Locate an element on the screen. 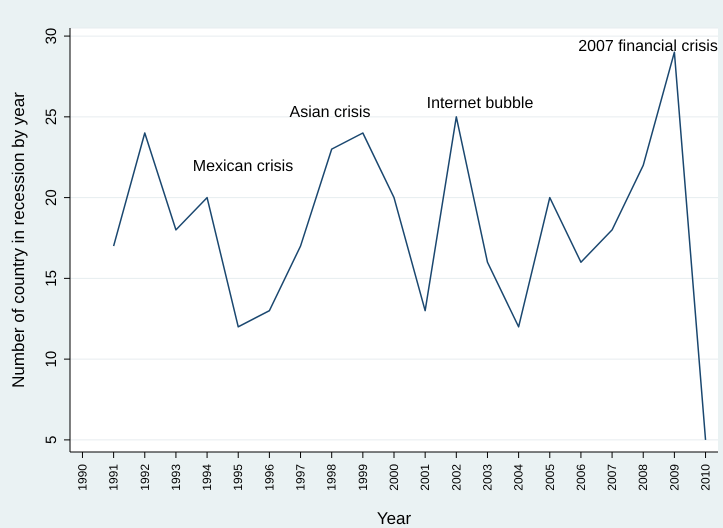  x-tick-label: 1995 is located at coordinates (238, 477).